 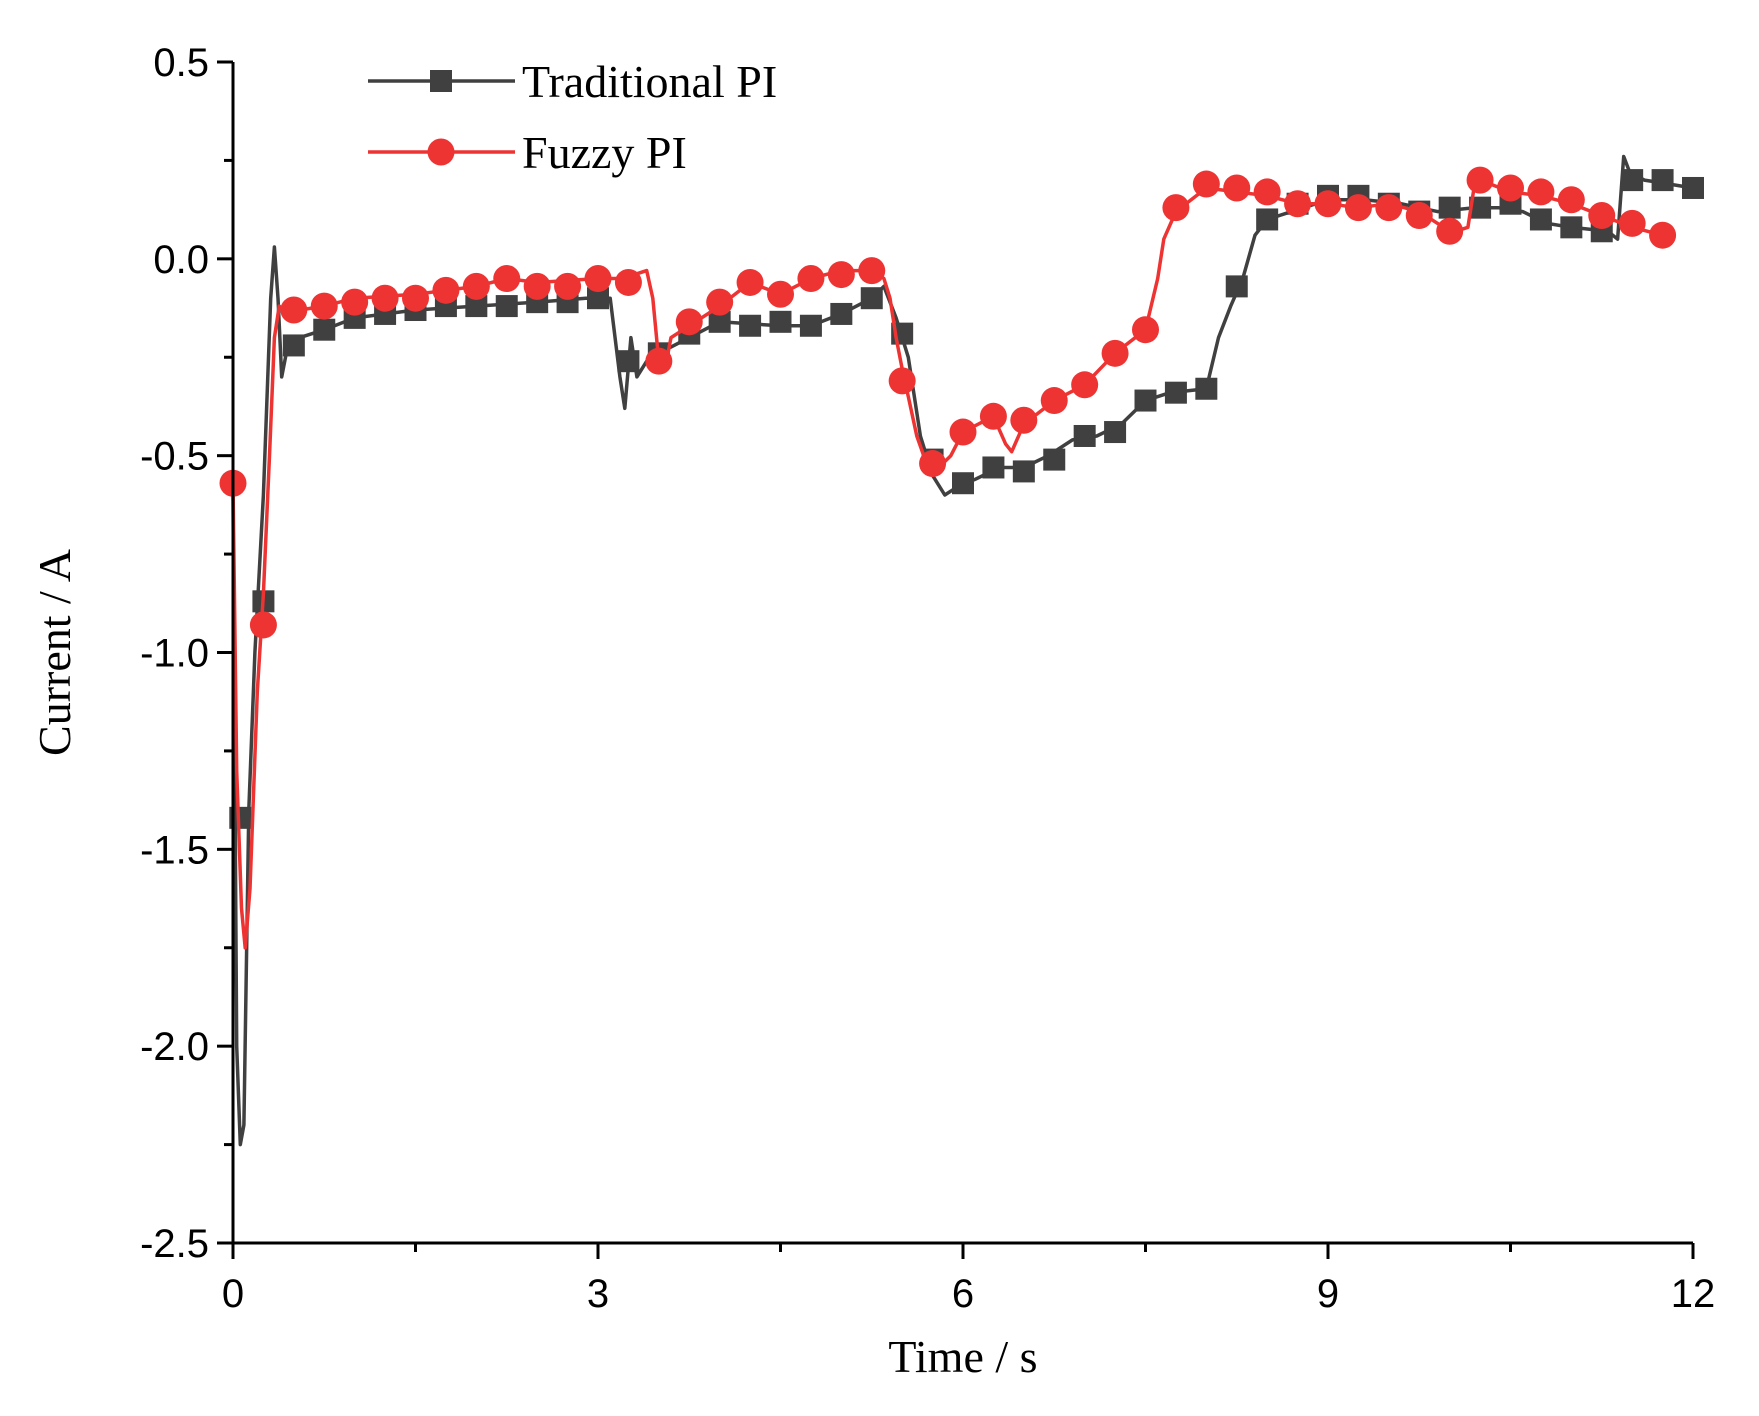 What do you see at coordinates (174, 457) in the screenshot?
I see `y-tick-label: -0.5` at bounding box center [174, 457].